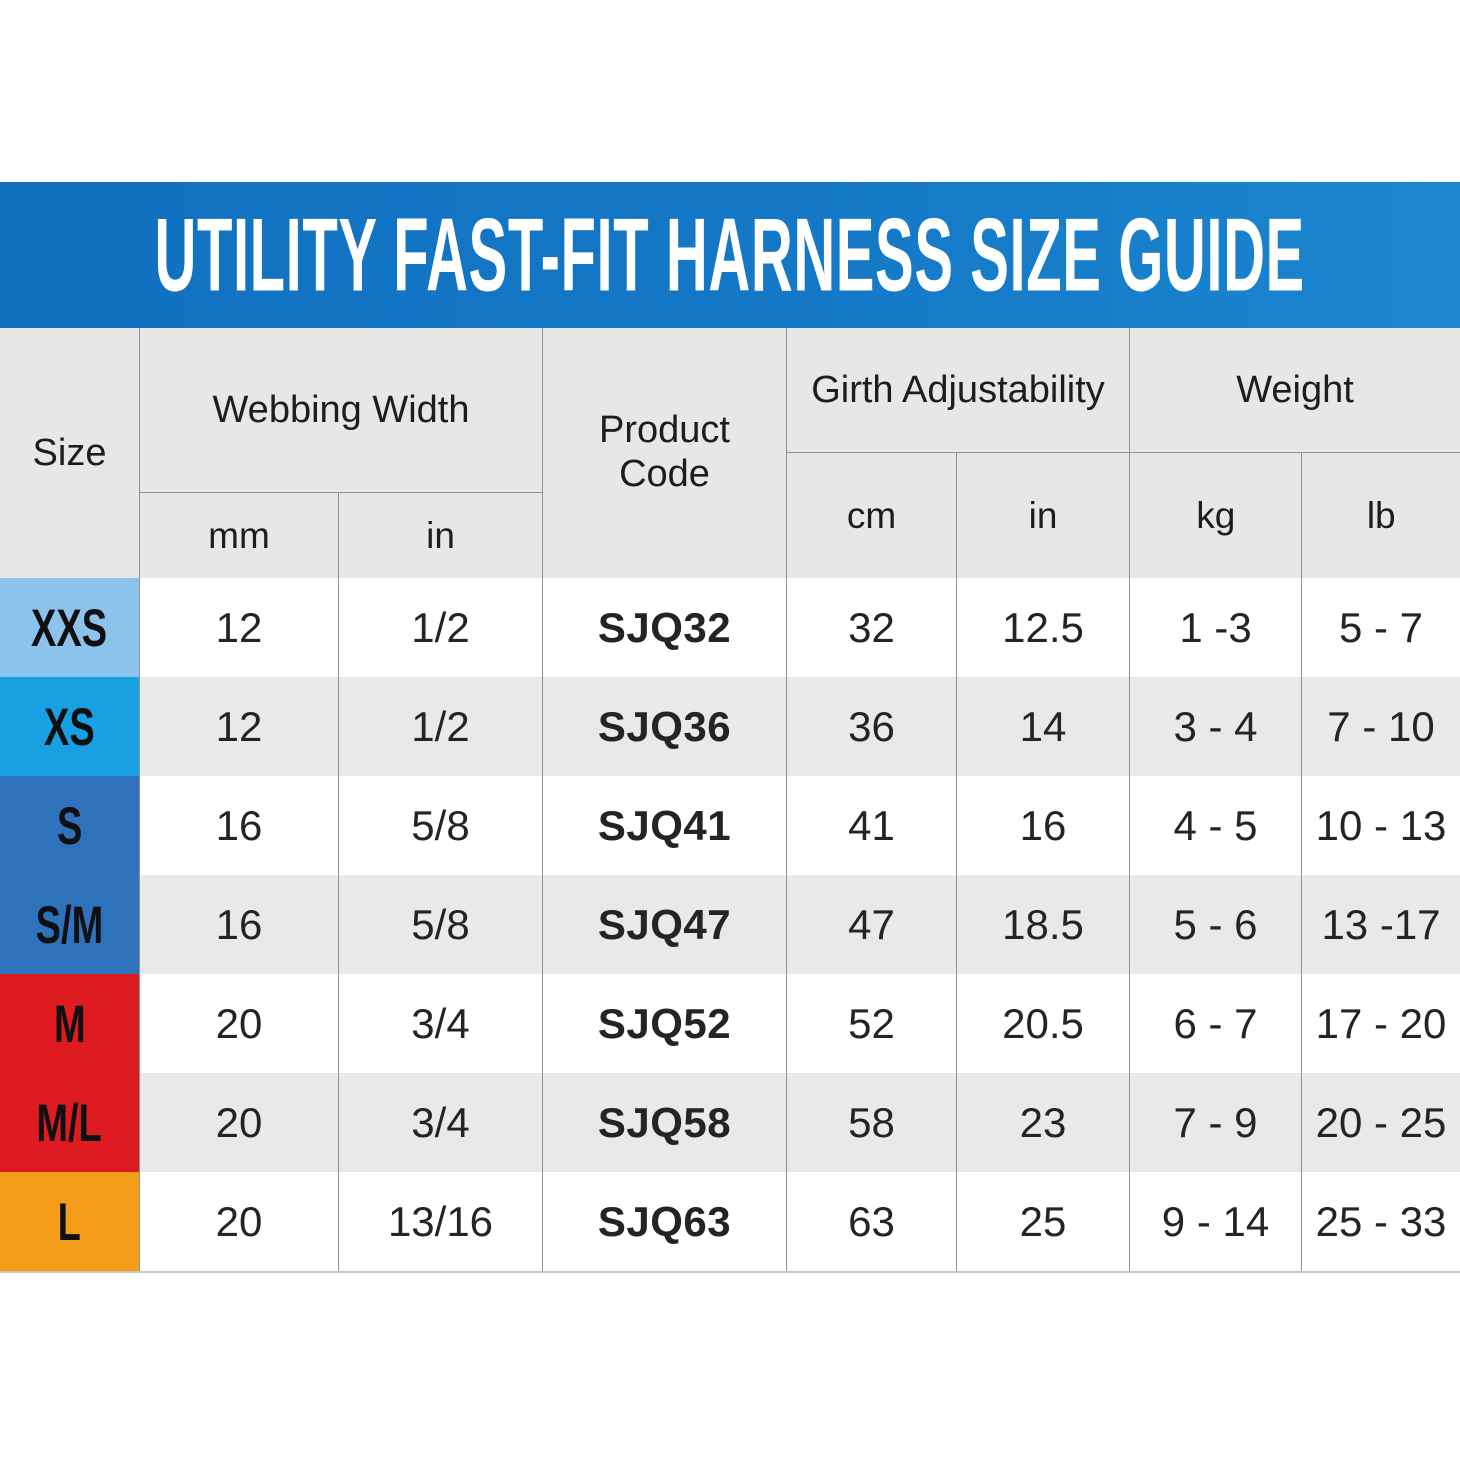 This screenshot has width=1460, height=1460. I want to click on size-badge-l: L, so click(70, 1221).